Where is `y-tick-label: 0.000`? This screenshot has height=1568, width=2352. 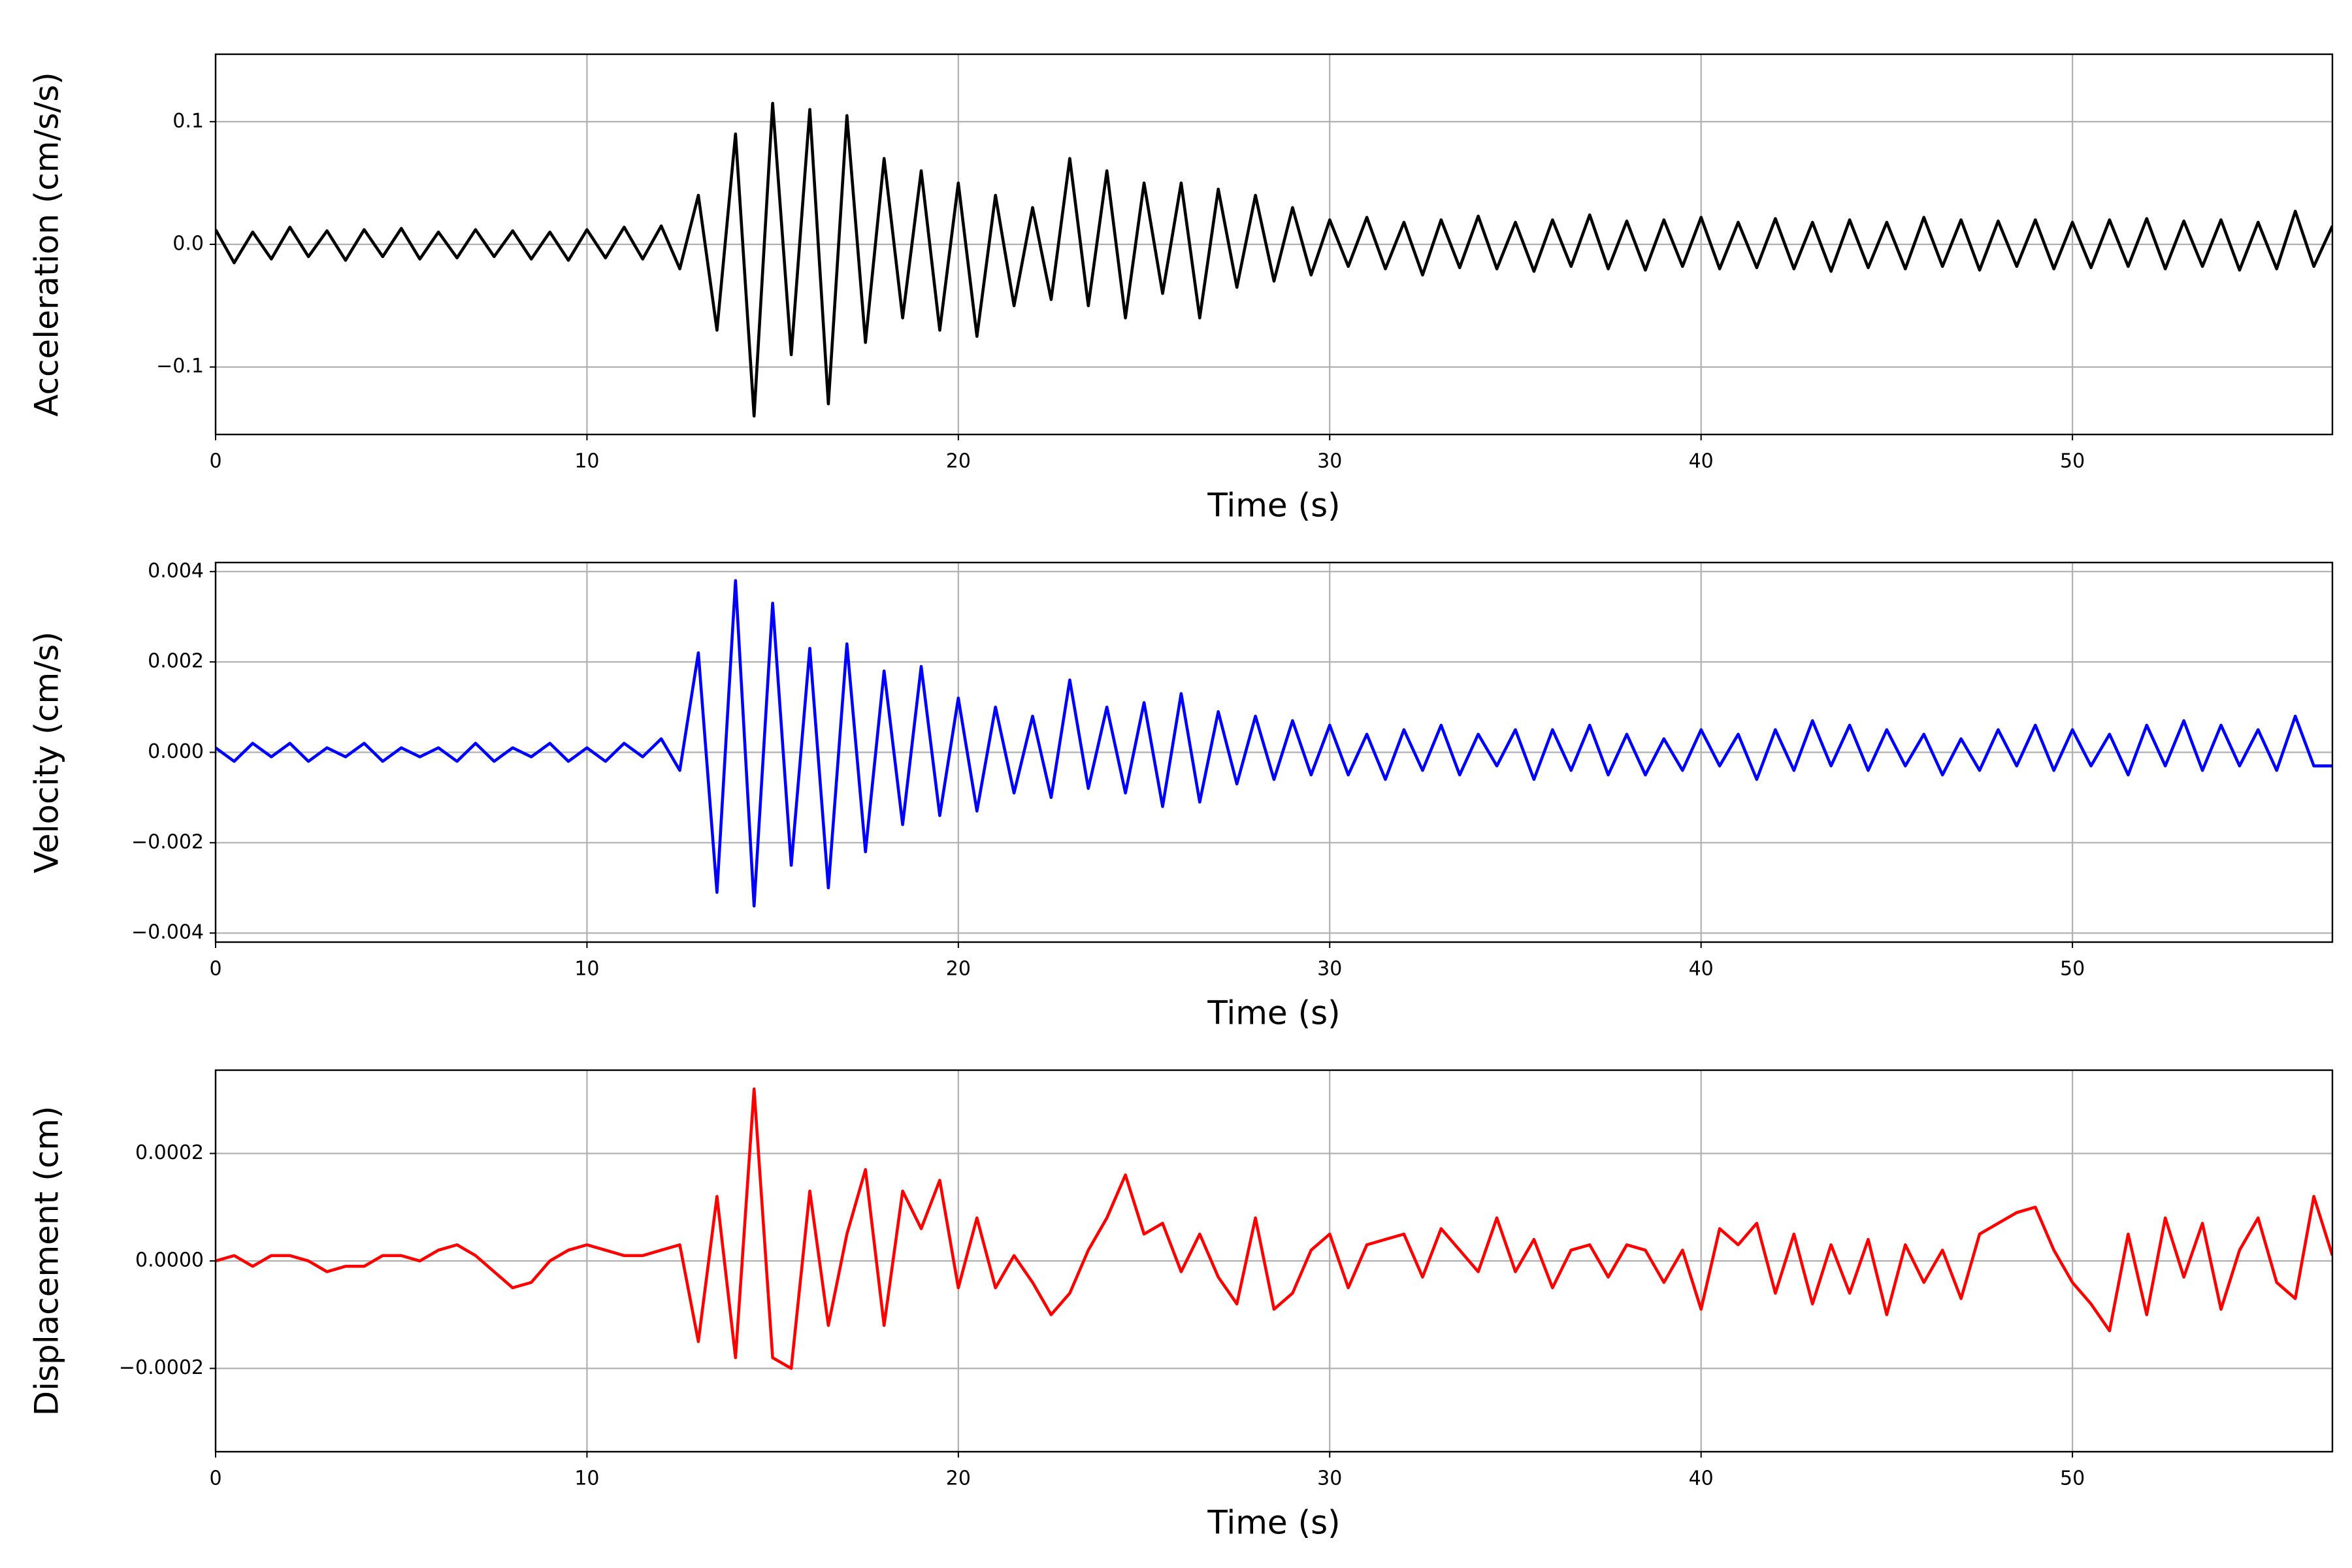
y-tick-label: 0.000 is located at coordinates (176, 751).